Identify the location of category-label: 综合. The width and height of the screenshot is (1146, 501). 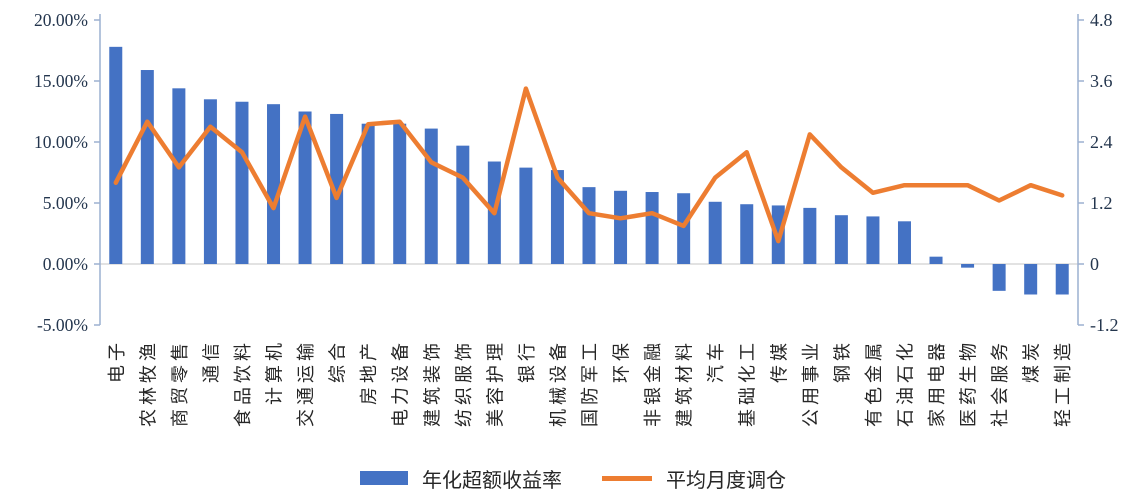
(338, 361).